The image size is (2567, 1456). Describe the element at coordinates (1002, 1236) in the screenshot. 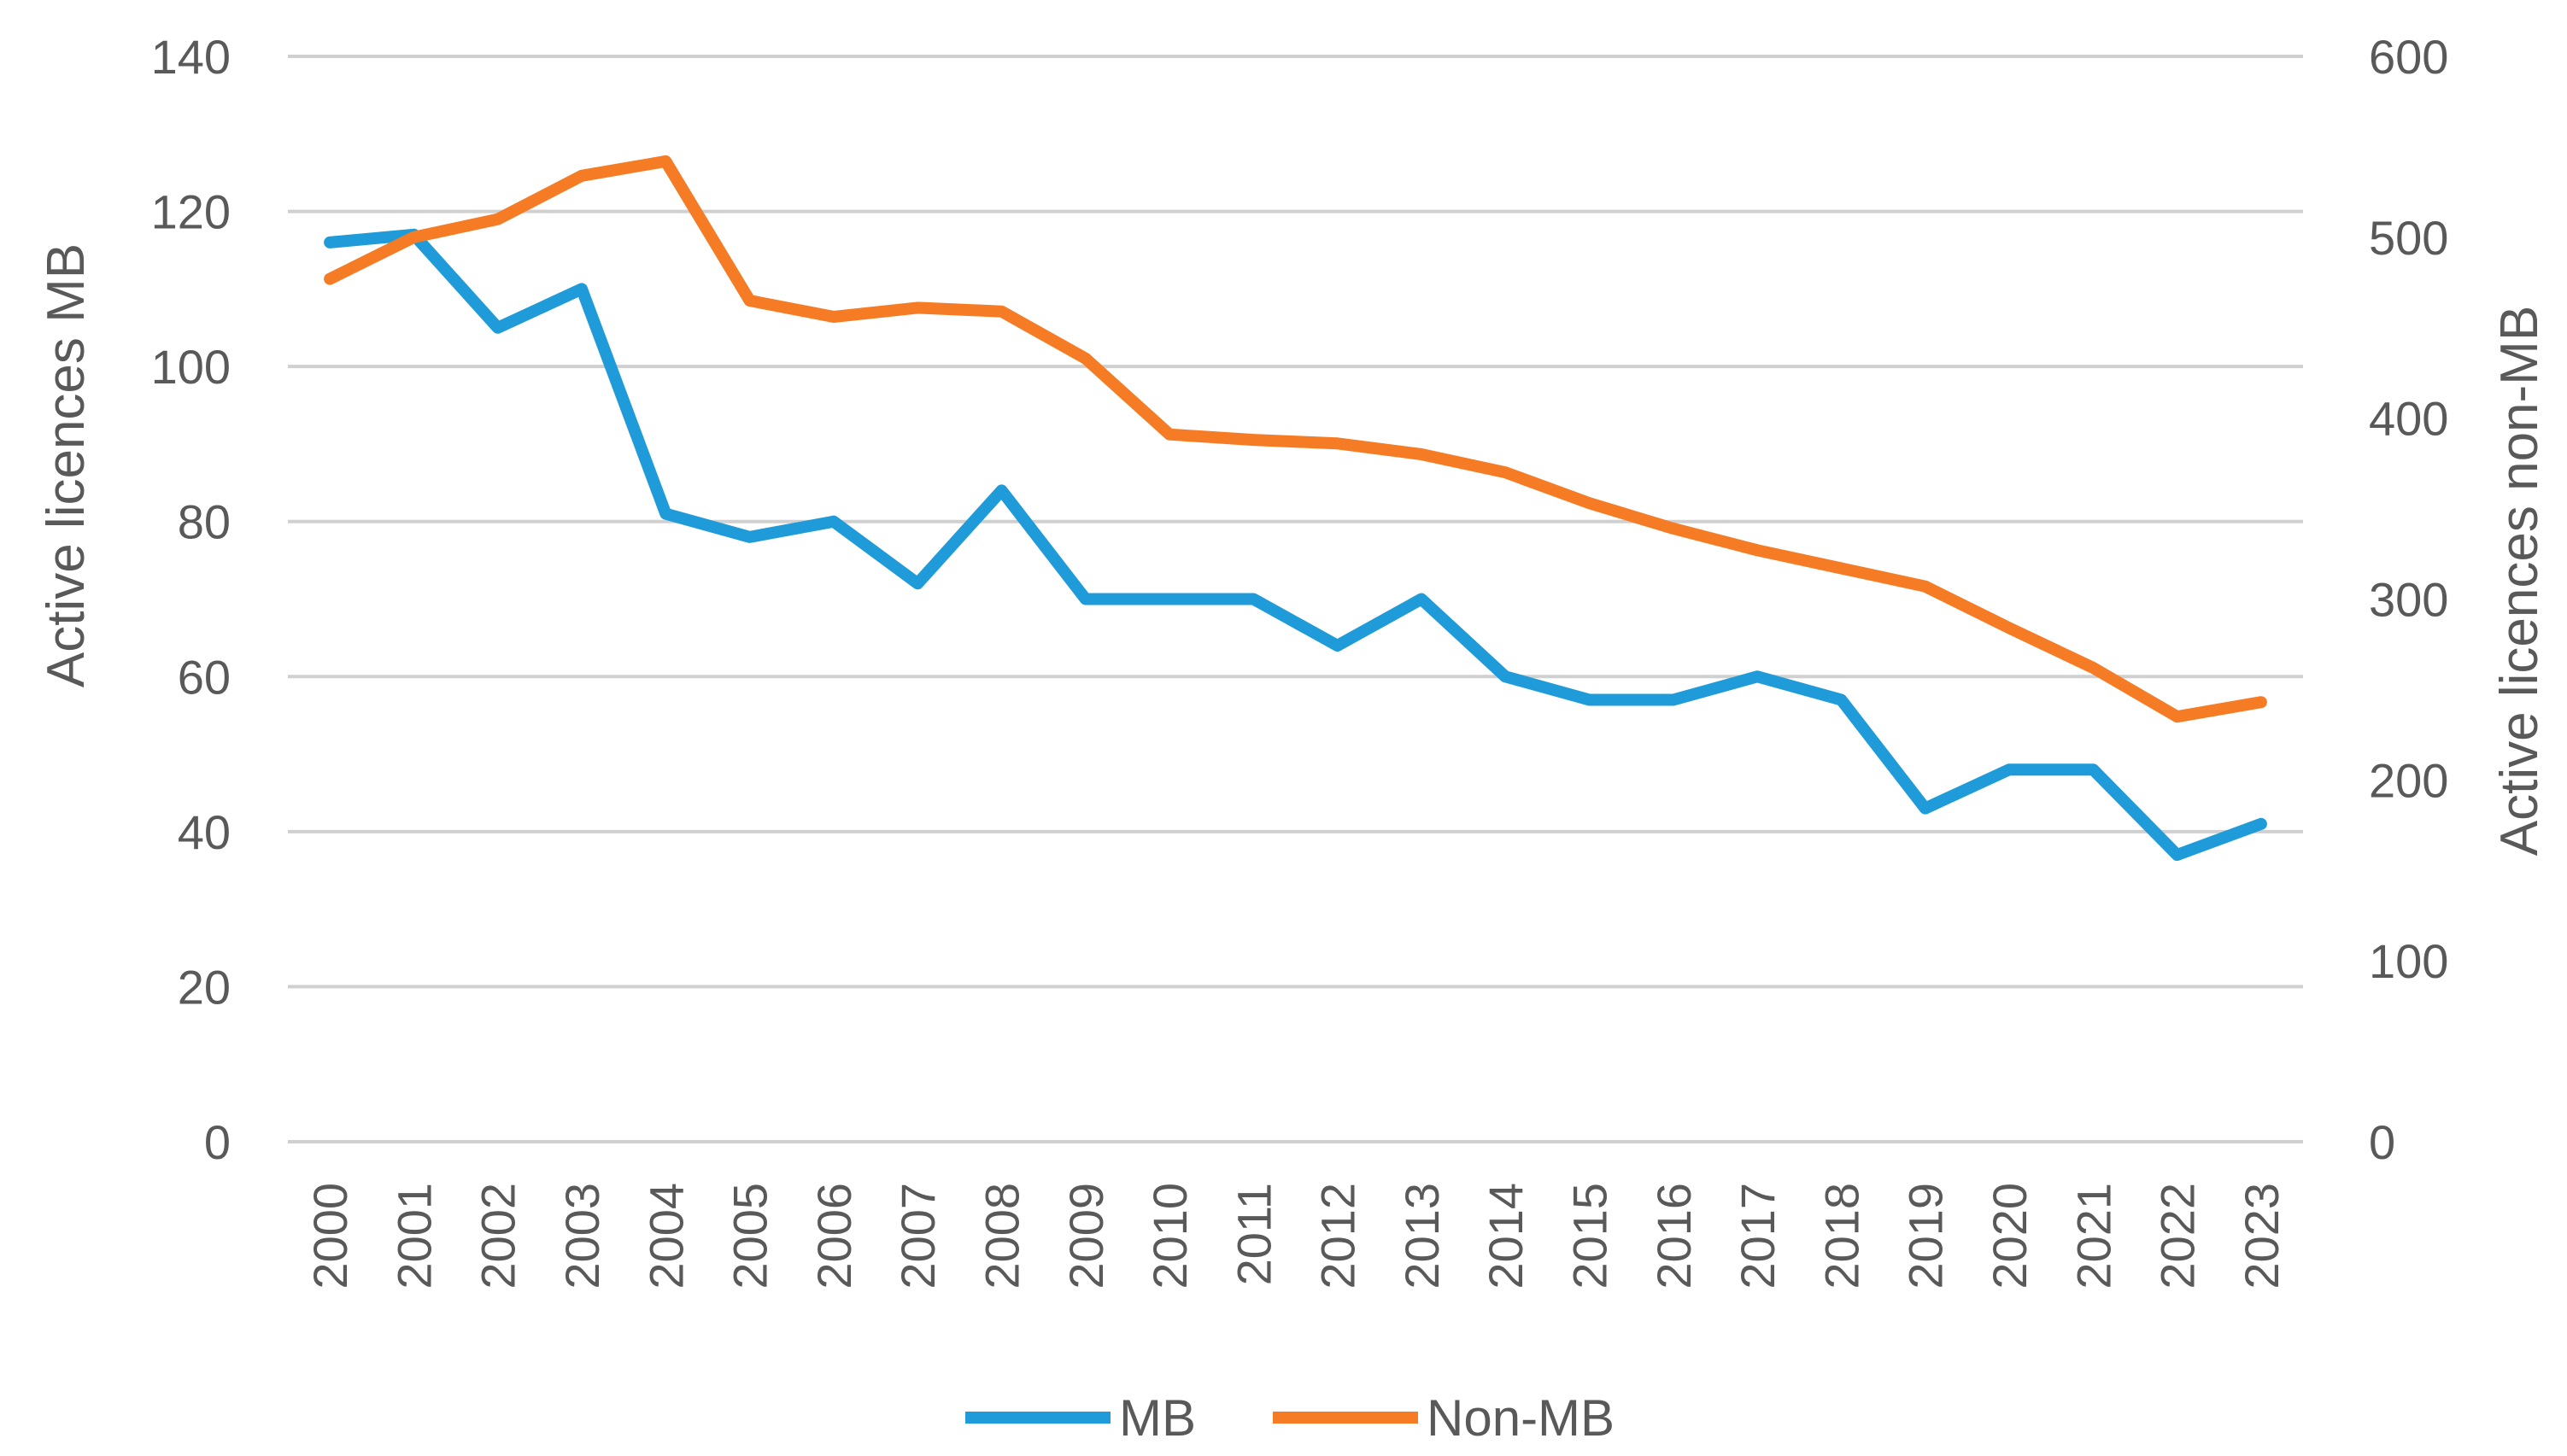

I see `x-tick-label: 2008` at that location.